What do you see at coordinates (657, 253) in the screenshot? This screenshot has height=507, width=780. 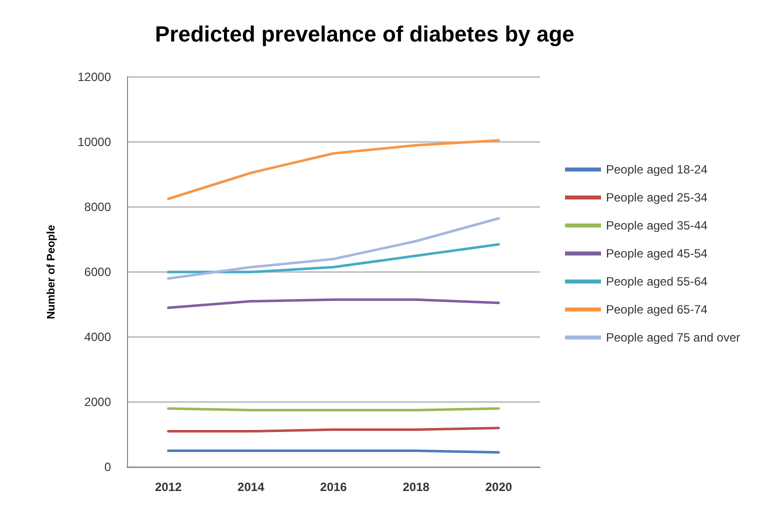 I see `legend-label: People aged 45-54` at bounding box center [657, 253].